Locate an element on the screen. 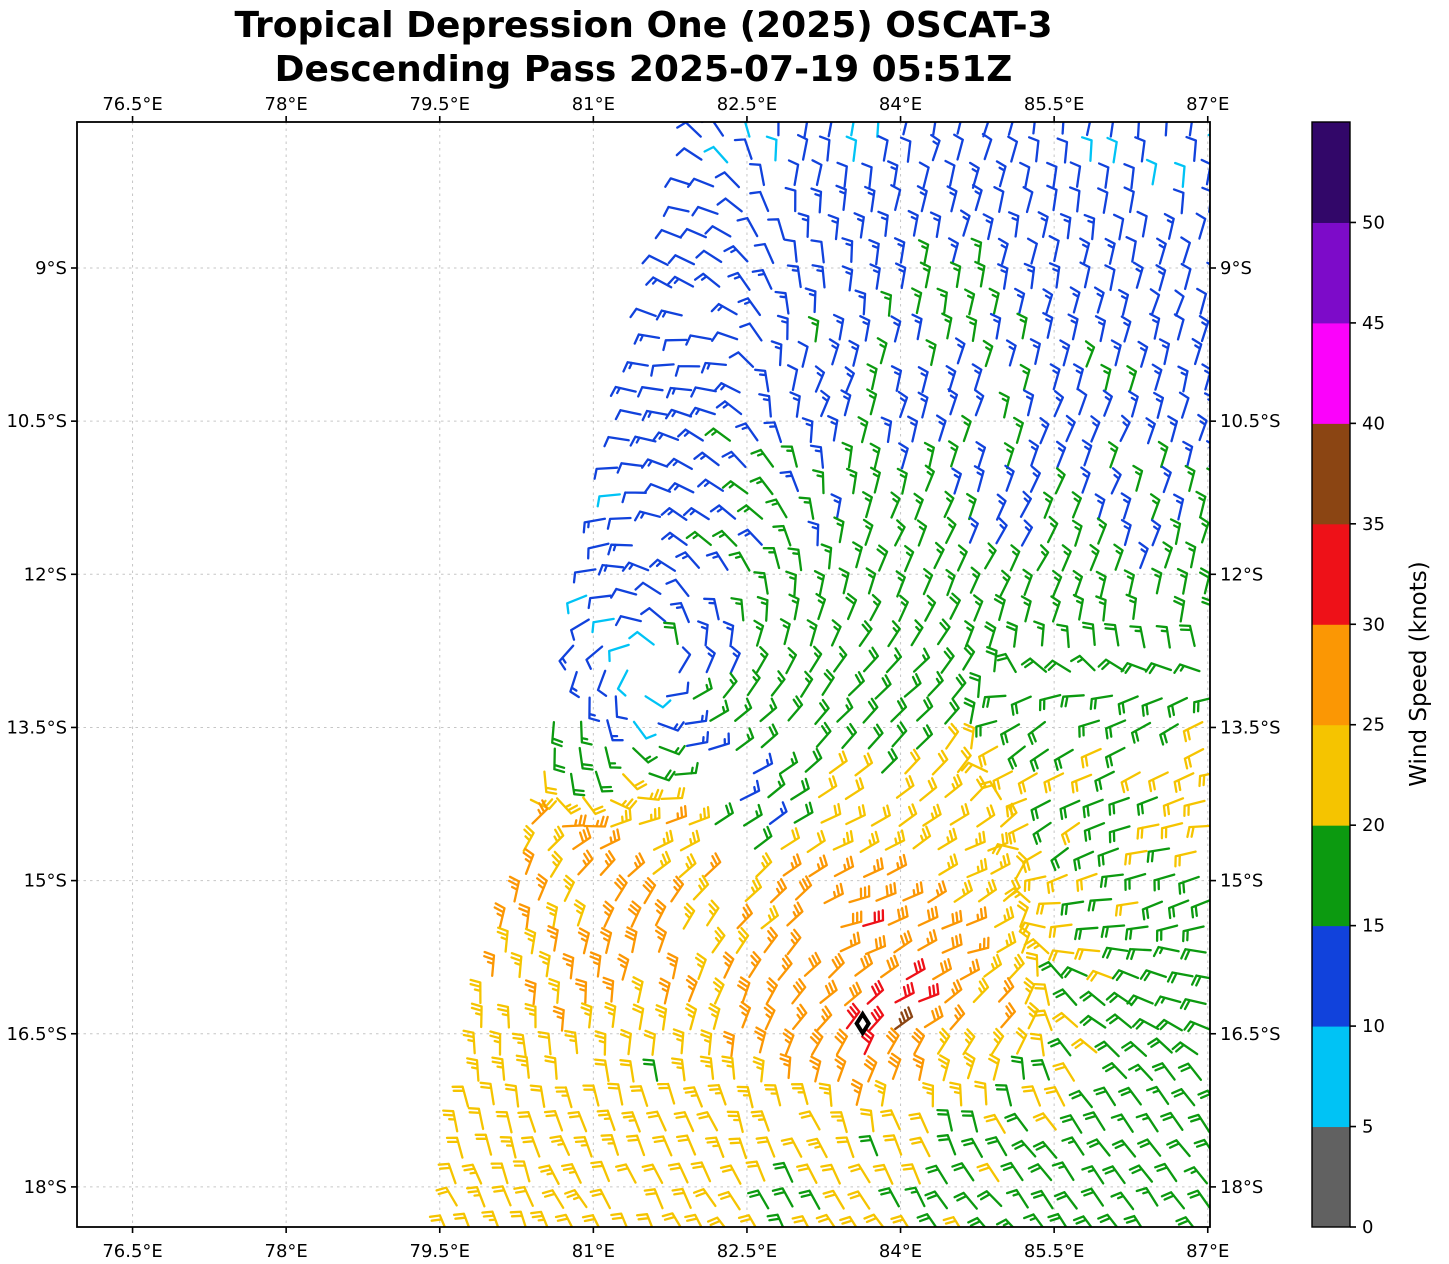 The image size is (1449, 1264). colorbar-segment is located at coordinates (1331, 172).